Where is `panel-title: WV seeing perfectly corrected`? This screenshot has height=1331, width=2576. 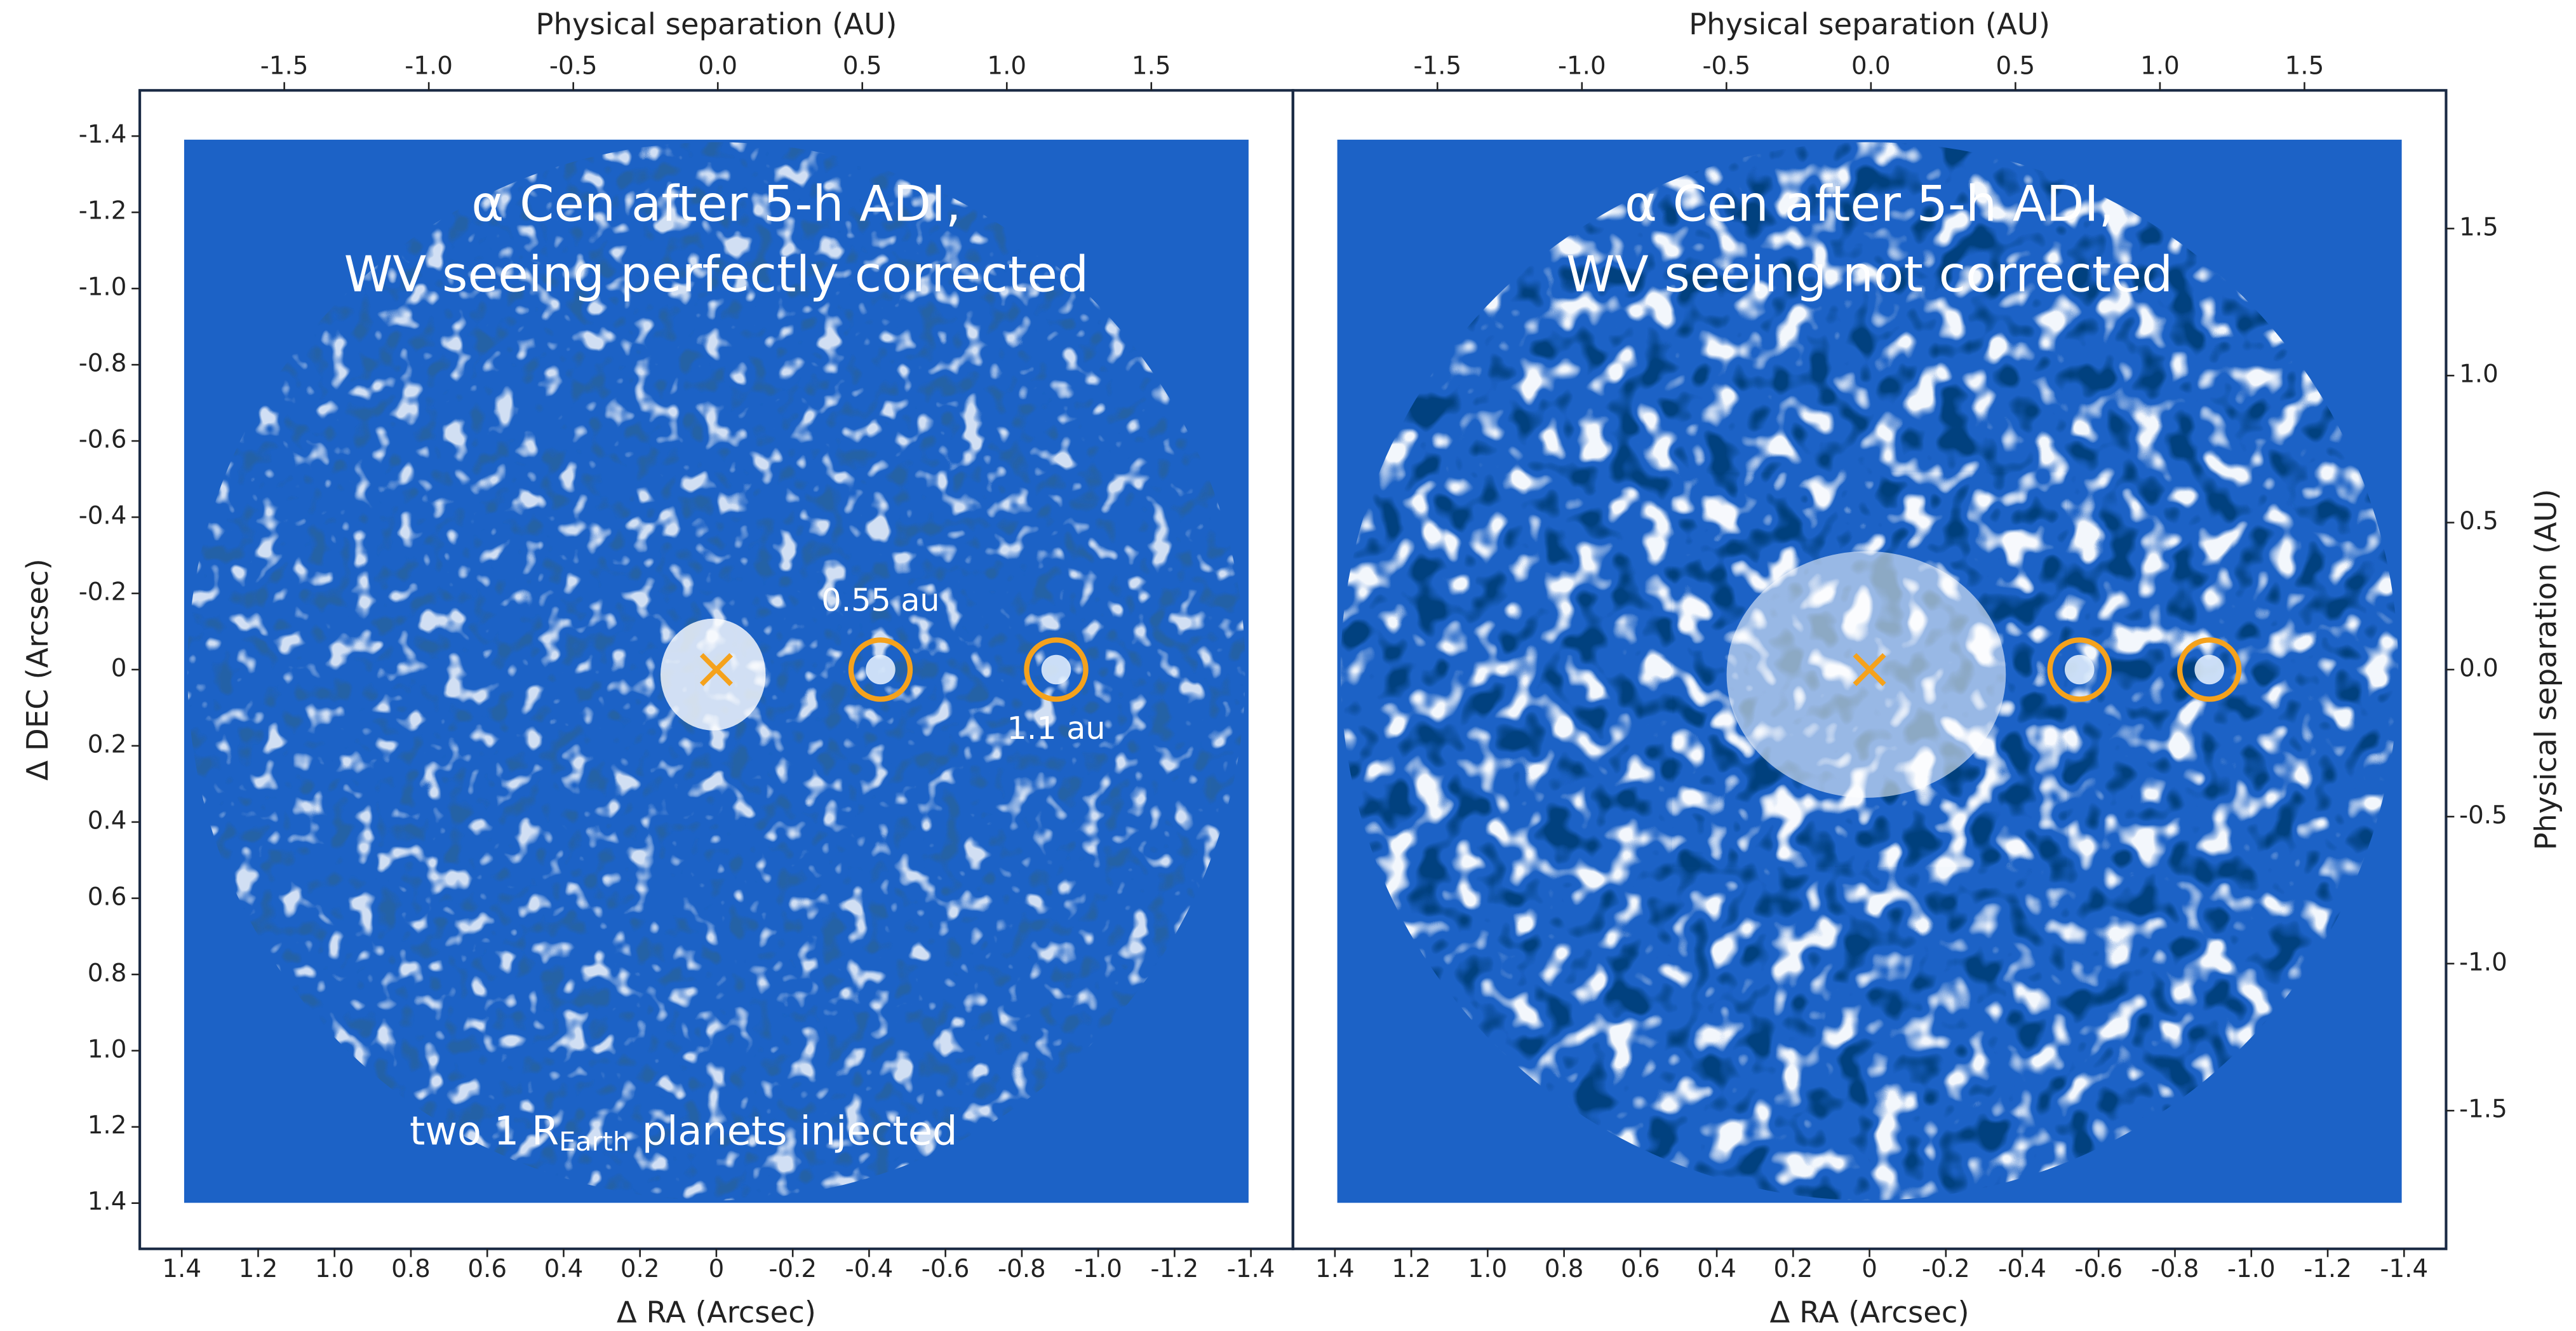
panel-title: WV seeing perfectly corrected is located at coordinates (716, 275).